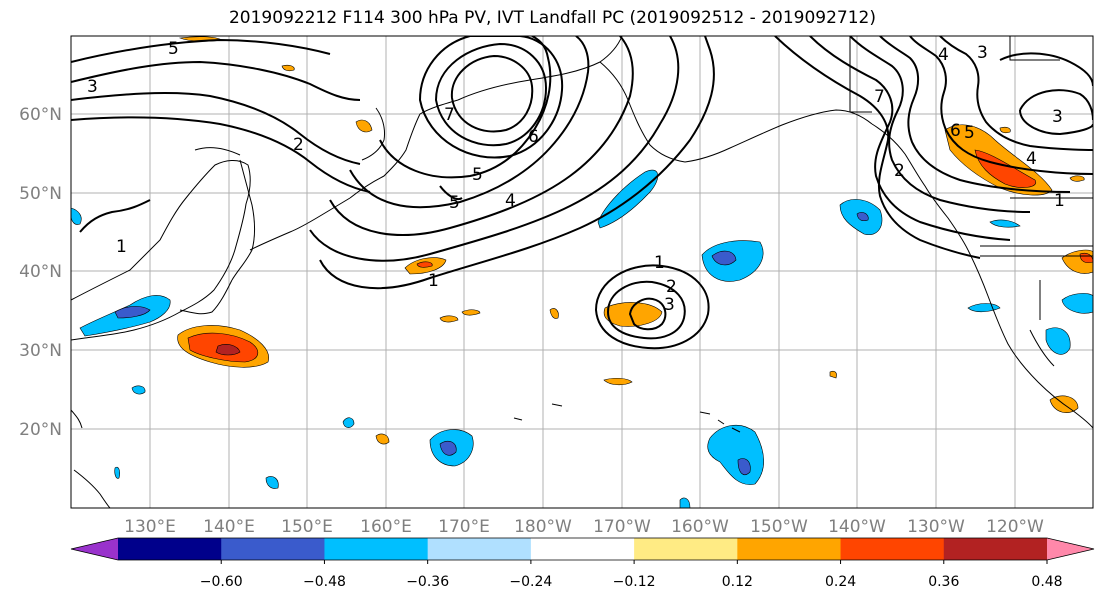  What do you see at coordinates (386, 527) in the screenshot?
I see `lon-label: 160°E` at bounding box center [386, 527].